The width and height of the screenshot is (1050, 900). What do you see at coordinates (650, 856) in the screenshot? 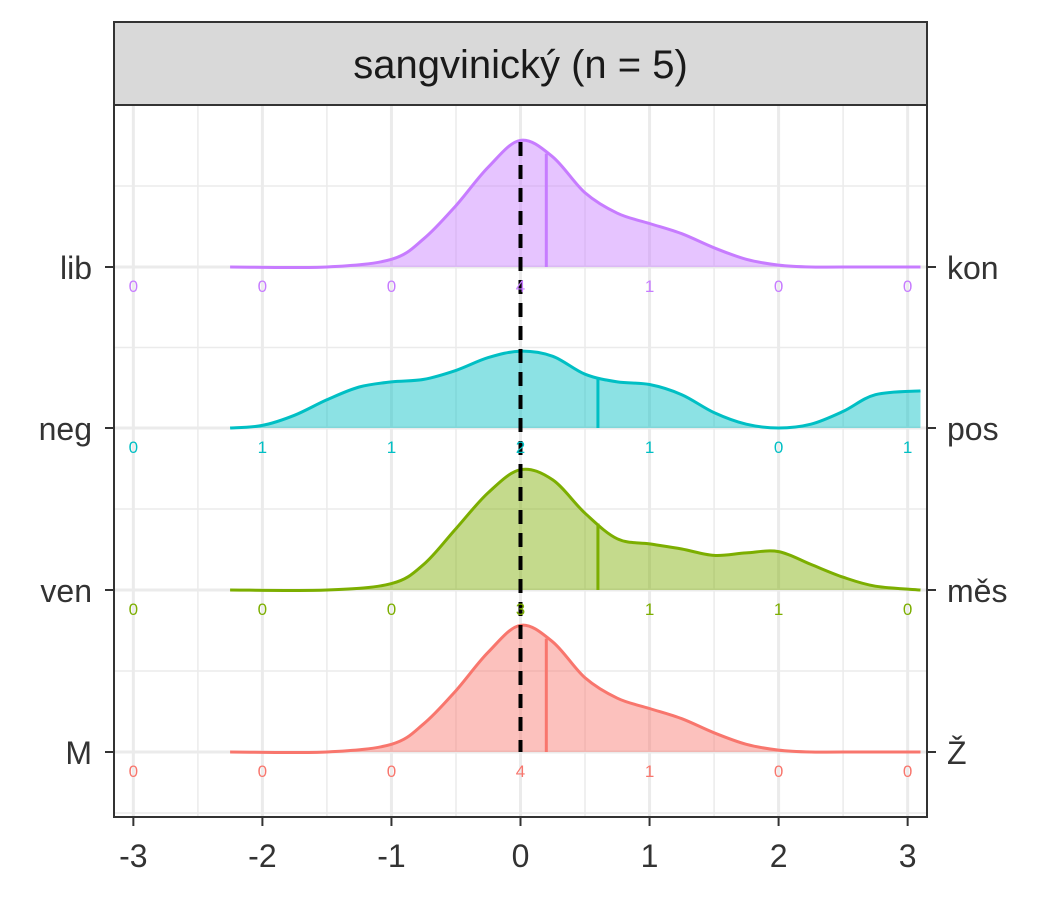
I see `x-tick-label: 1` at bounding box center [650, 856].